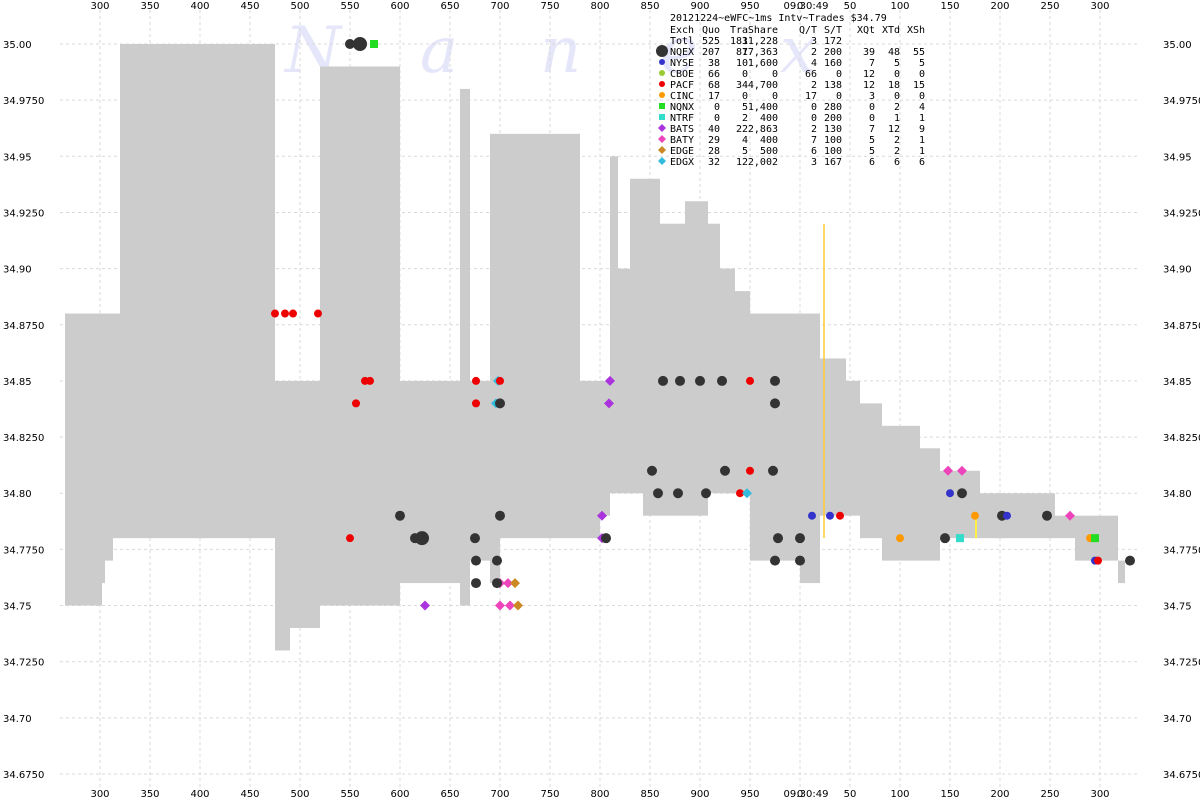 Image resolution: width=1200 pixels, height=800 pixels. I want to click on x-tick-label: 200, so click(999, 794).